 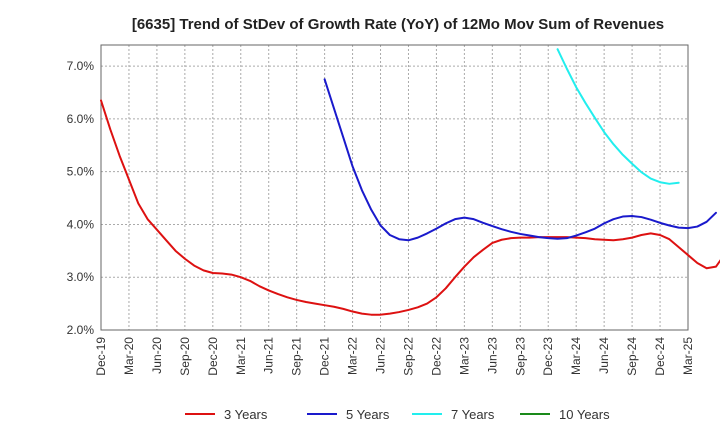 I want to click on x-tick-label: Mar-25, so click(x=688, y=356).